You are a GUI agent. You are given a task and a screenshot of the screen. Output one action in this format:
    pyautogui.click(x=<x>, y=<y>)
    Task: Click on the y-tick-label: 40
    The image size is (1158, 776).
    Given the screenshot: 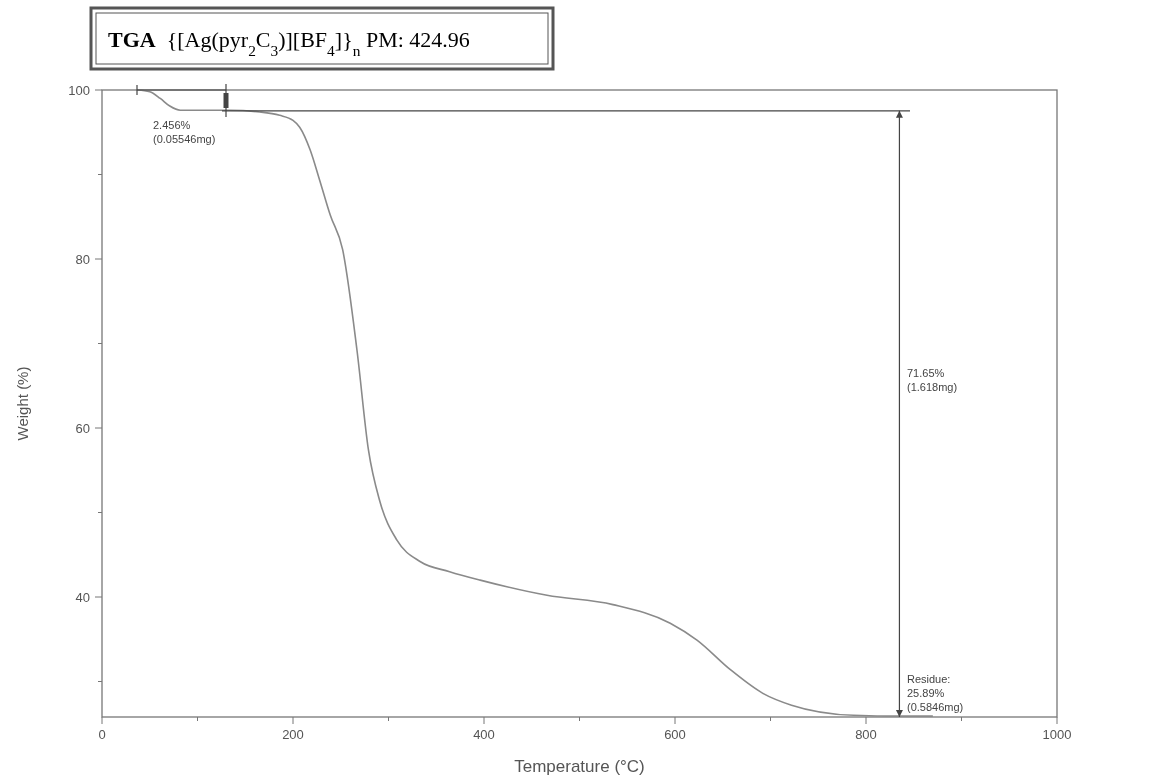 What is the action you would take?
    pyautogui.click(x=82, y=598)
    